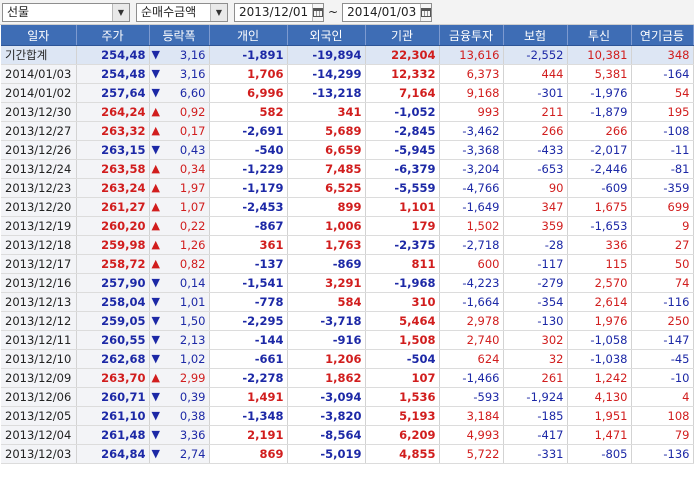 The width and height of the screenshot is (694, 493). What do you see at coordinates (113, 55) in the screenshot?
I see `cell-price: 254,48` at bounding box center [113, 55].